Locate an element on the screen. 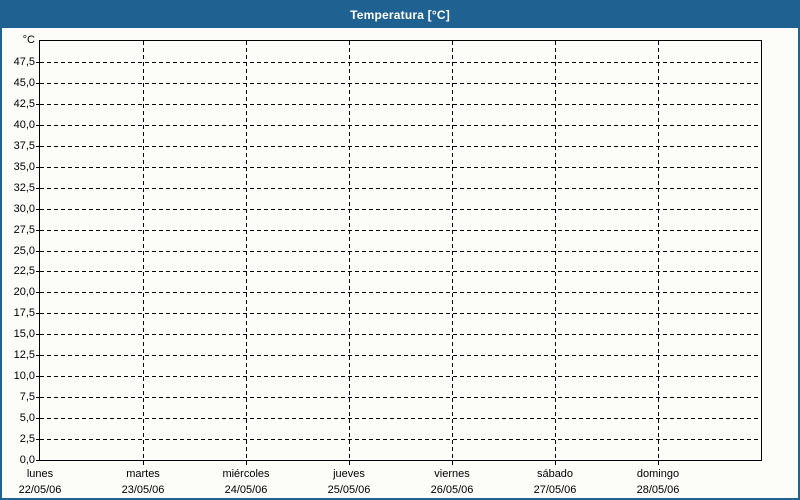 This screenshot has width=800, height=500. x-day-label: miércoles is located at coordinates (246, 474).